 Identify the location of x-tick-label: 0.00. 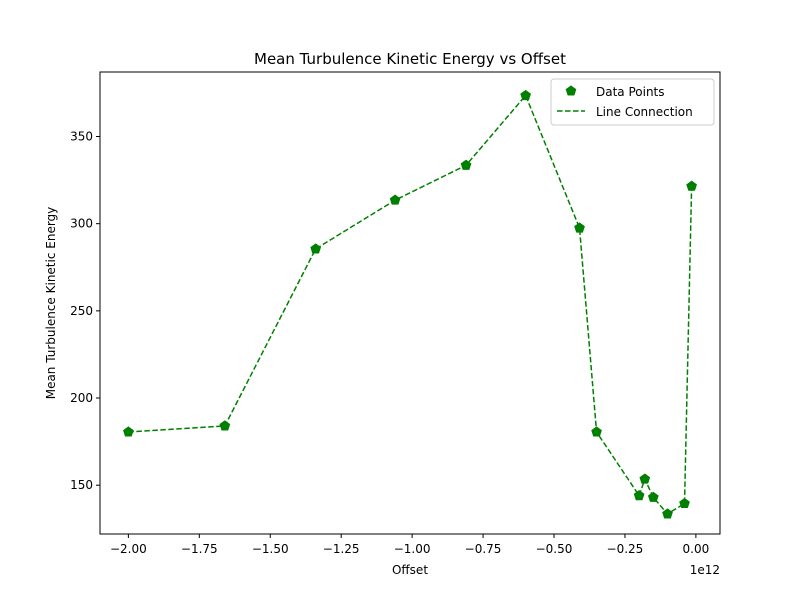
(696, 549).